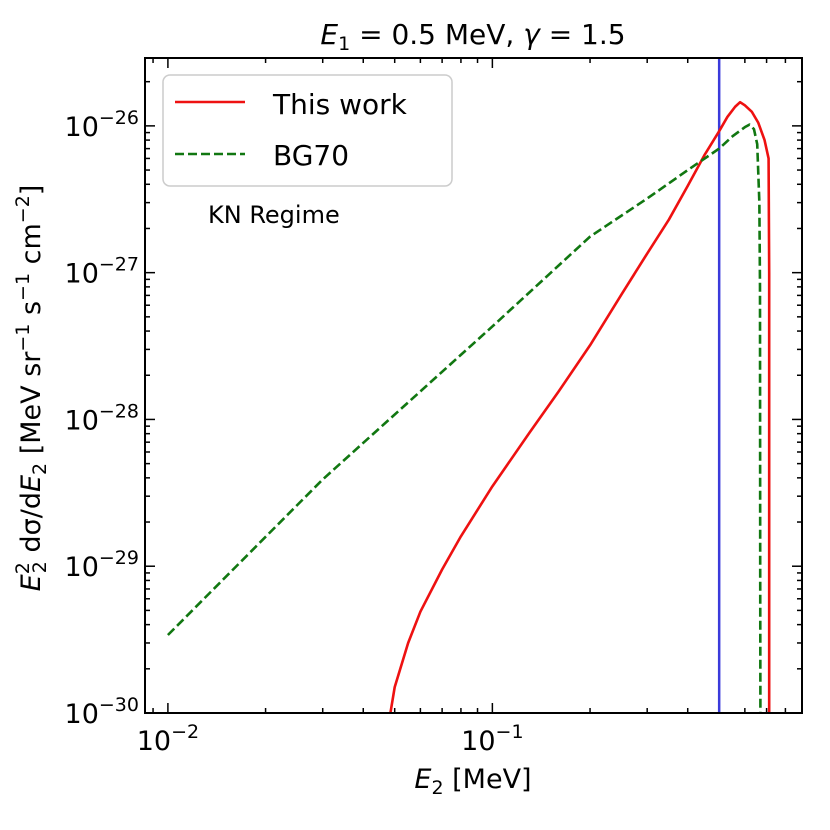 The width and height of the screenshot is (830, 830). I want to click on y-tick-label: 10−26, so click(102, 125).